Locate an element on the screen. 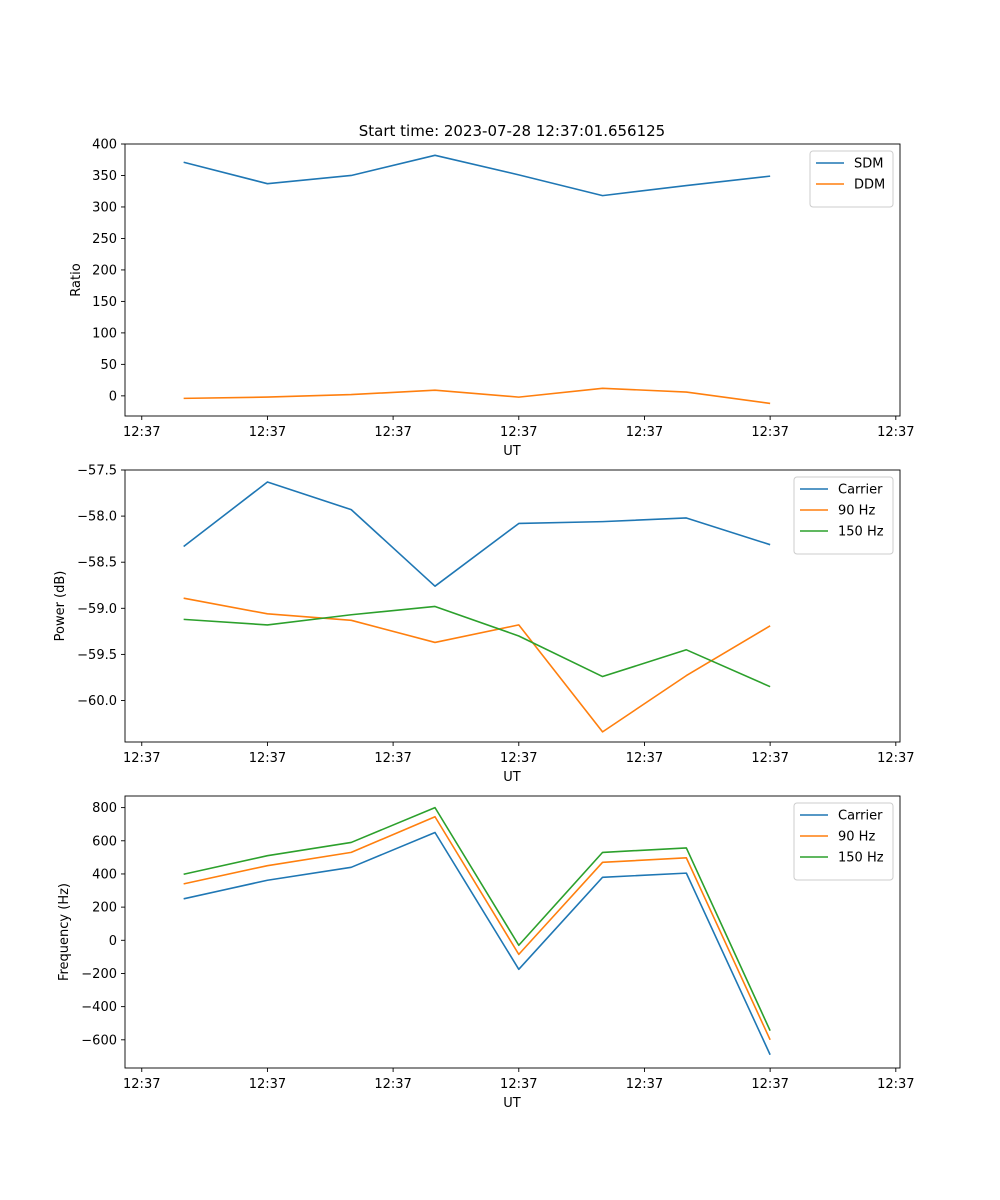  frequency-legend-label-carrier: Carrier is located at coordinates (860, 816).